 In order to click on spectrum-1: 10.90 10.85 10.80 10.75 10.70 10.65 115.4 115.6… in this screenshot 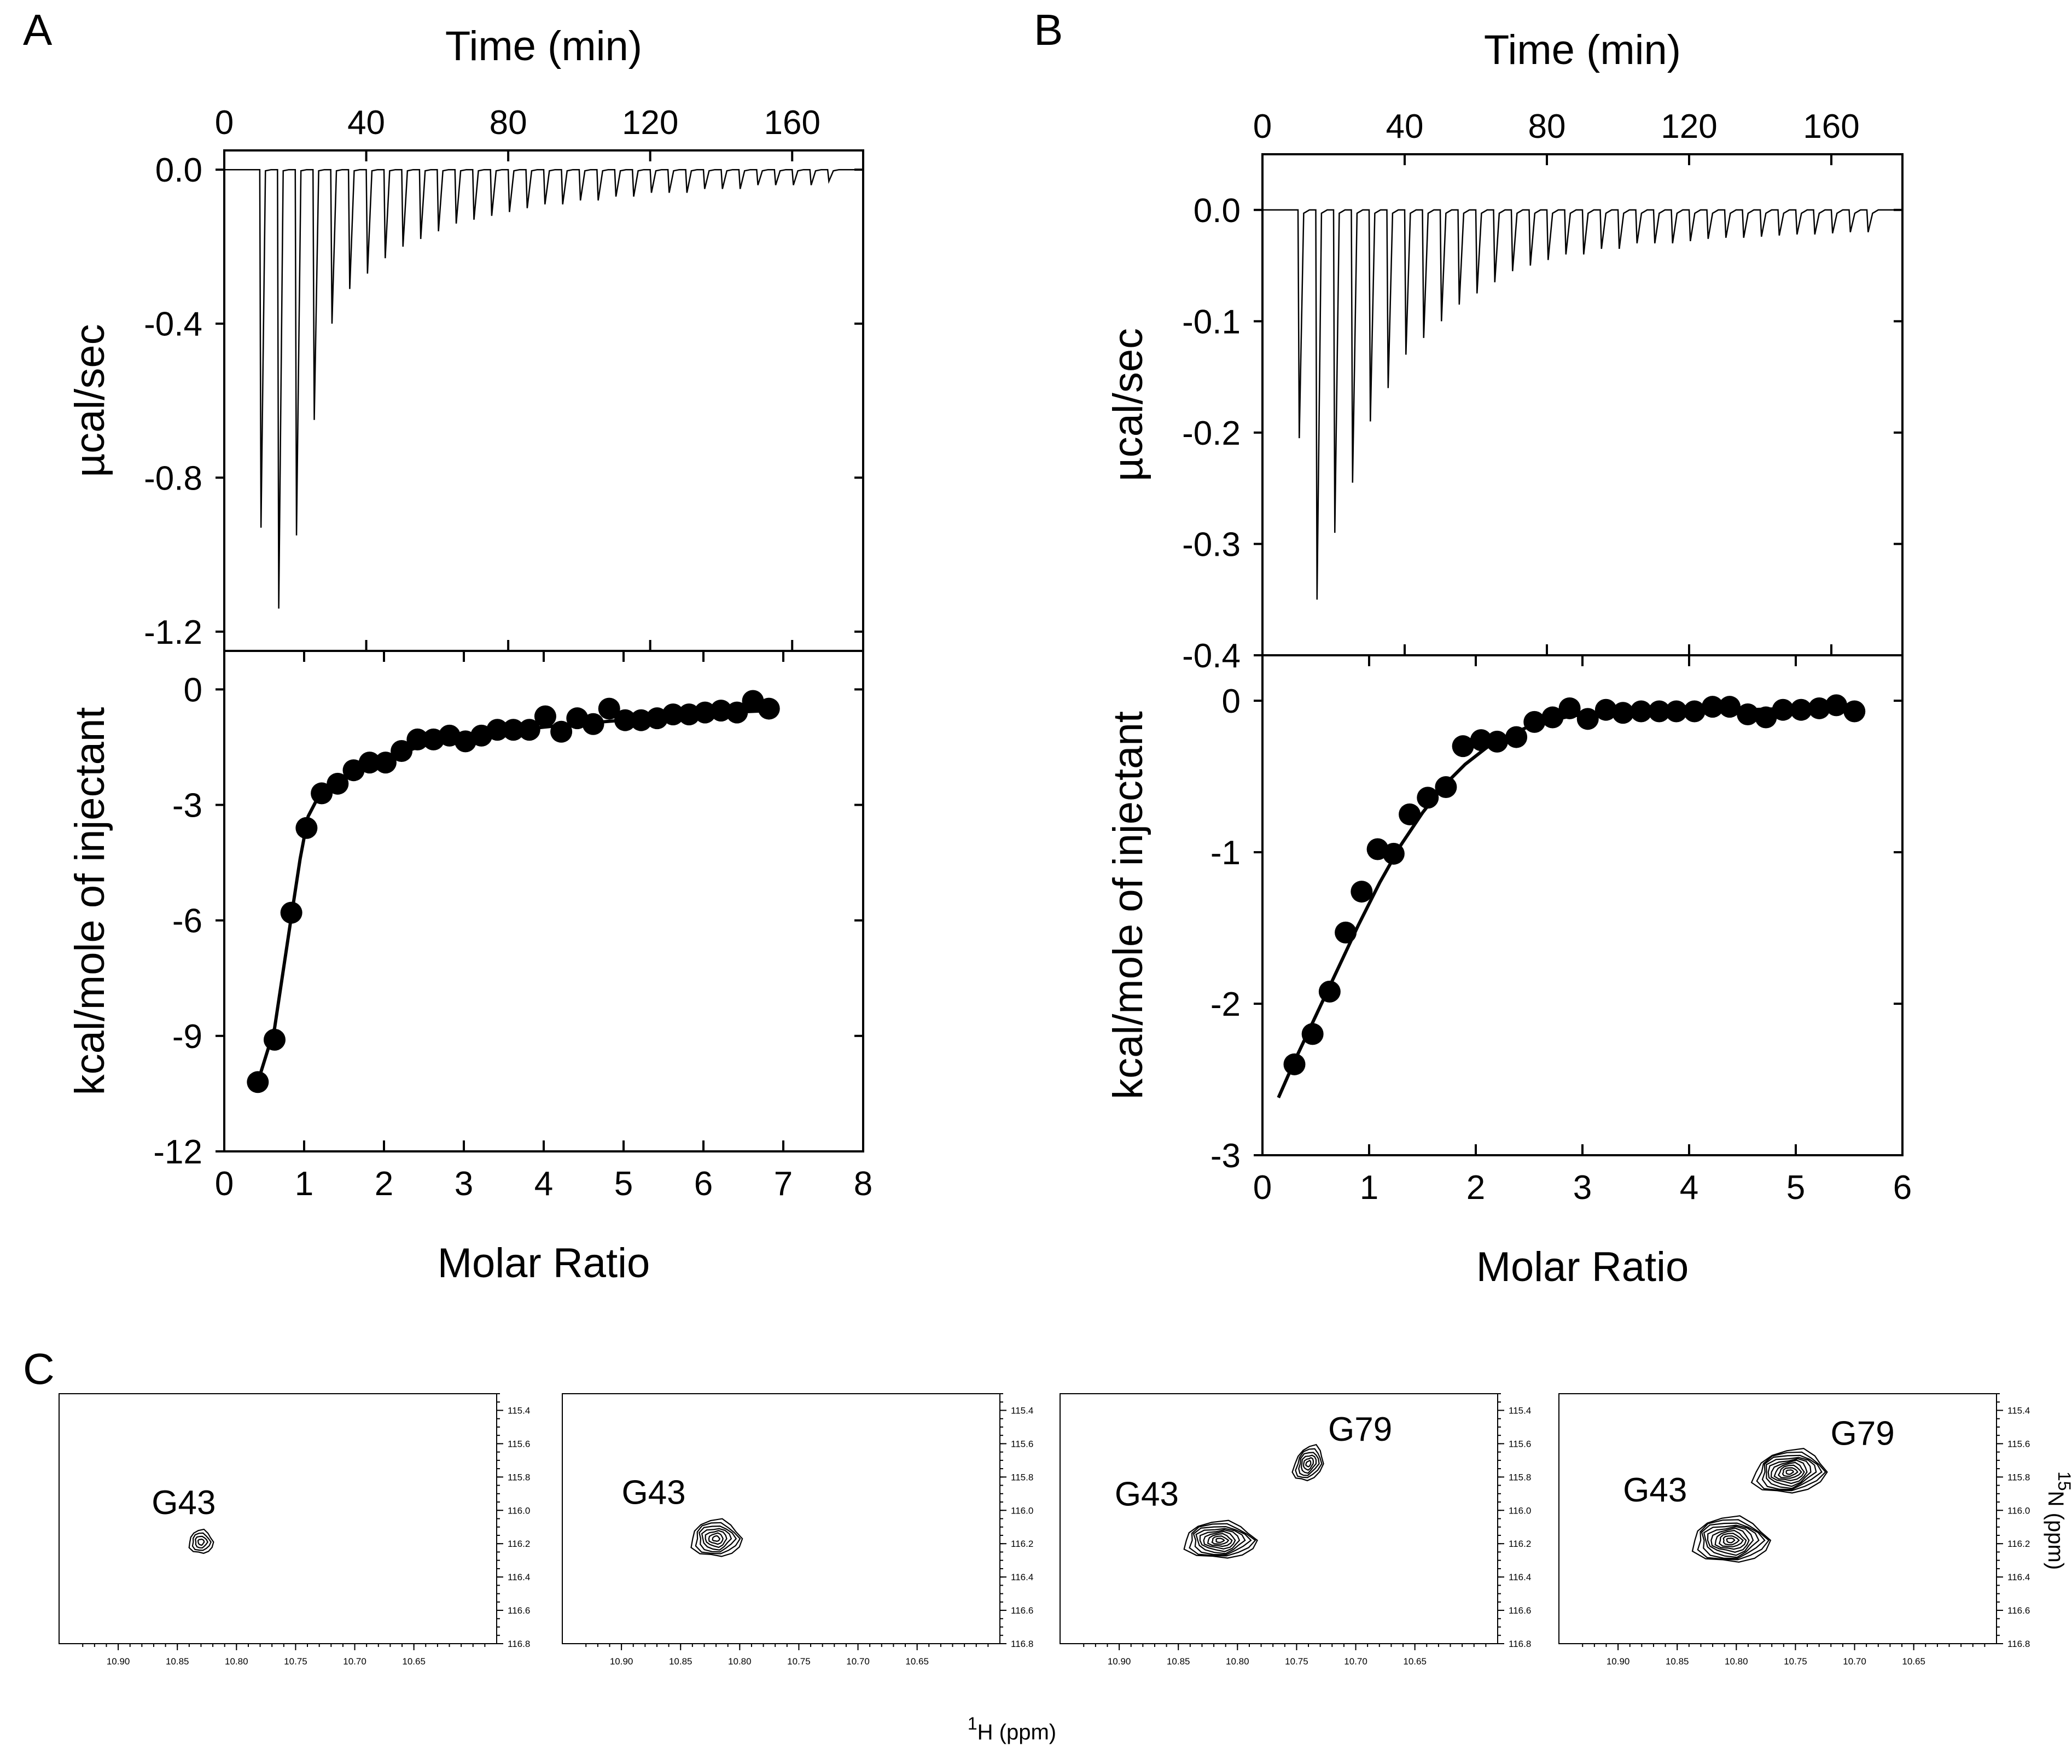, I will do `click(294, 1530)`.